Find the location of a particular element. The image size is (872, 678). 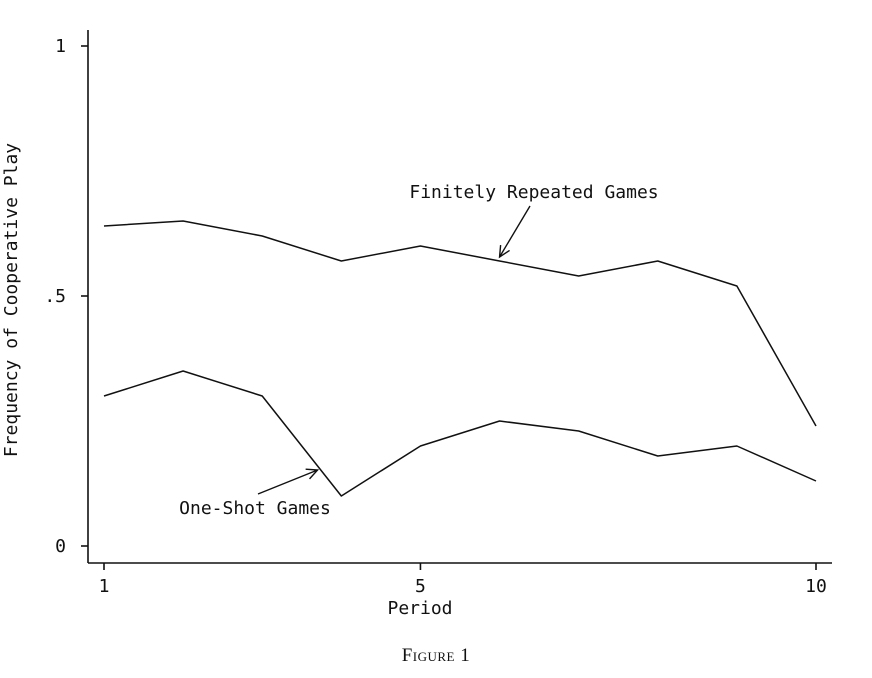

x-ticks: 1 5 10 is located at coordinates (463, 580).